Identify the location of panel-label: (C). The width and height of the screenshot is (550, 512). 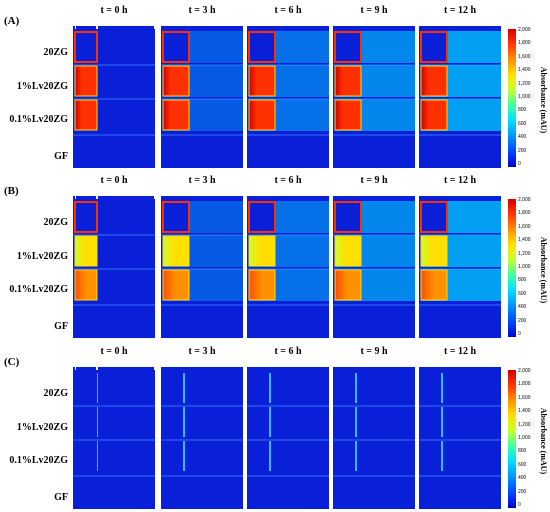
(12, 362).